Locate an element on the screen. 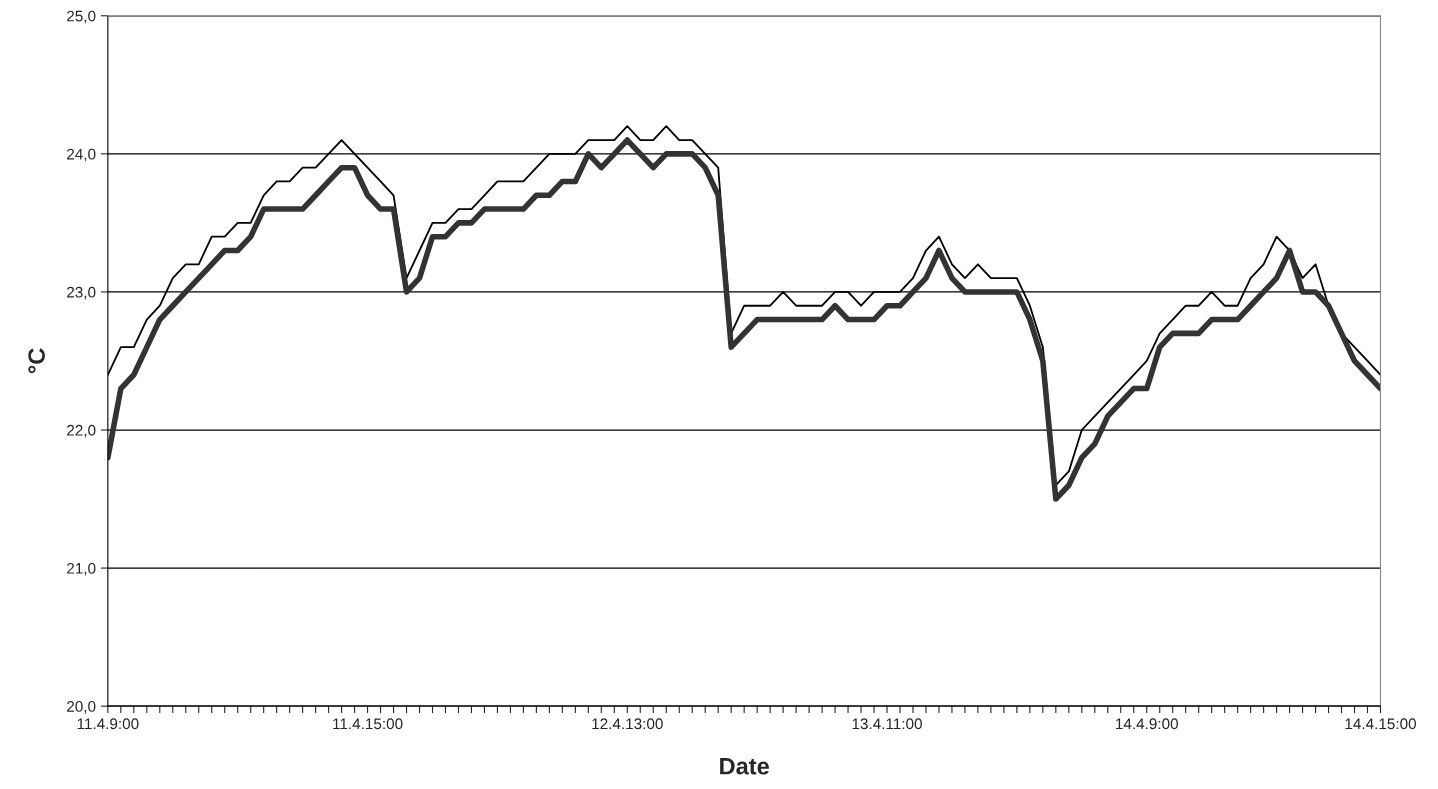  y-tick-label: 25,0 is located at coordinates (81, 17).